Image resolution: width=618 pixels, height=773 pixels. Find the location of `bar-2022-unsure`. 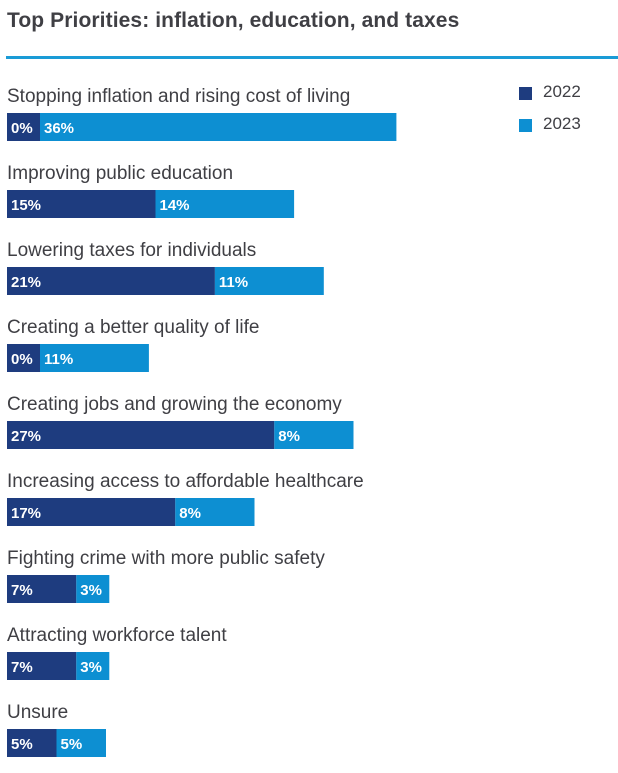

bar-2022-unsure is located at coordinates (32, 743).